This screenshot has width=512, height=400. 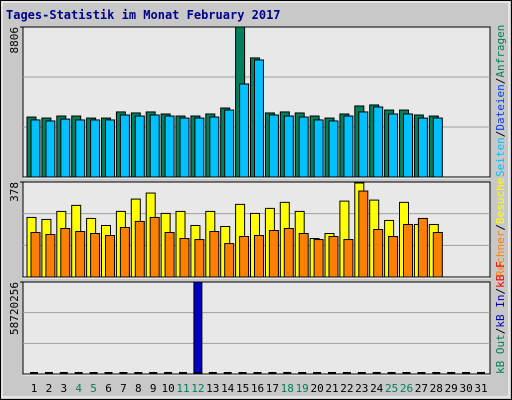 I want to click on x-tick-label: 2, so click(x=49, y=388).